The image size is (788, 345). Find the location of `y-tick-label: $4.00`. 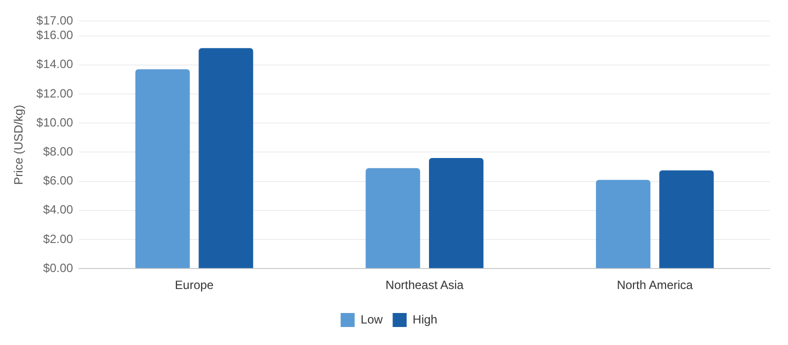

y-tick-label: $4.00 is located at coordinates (58, 209).